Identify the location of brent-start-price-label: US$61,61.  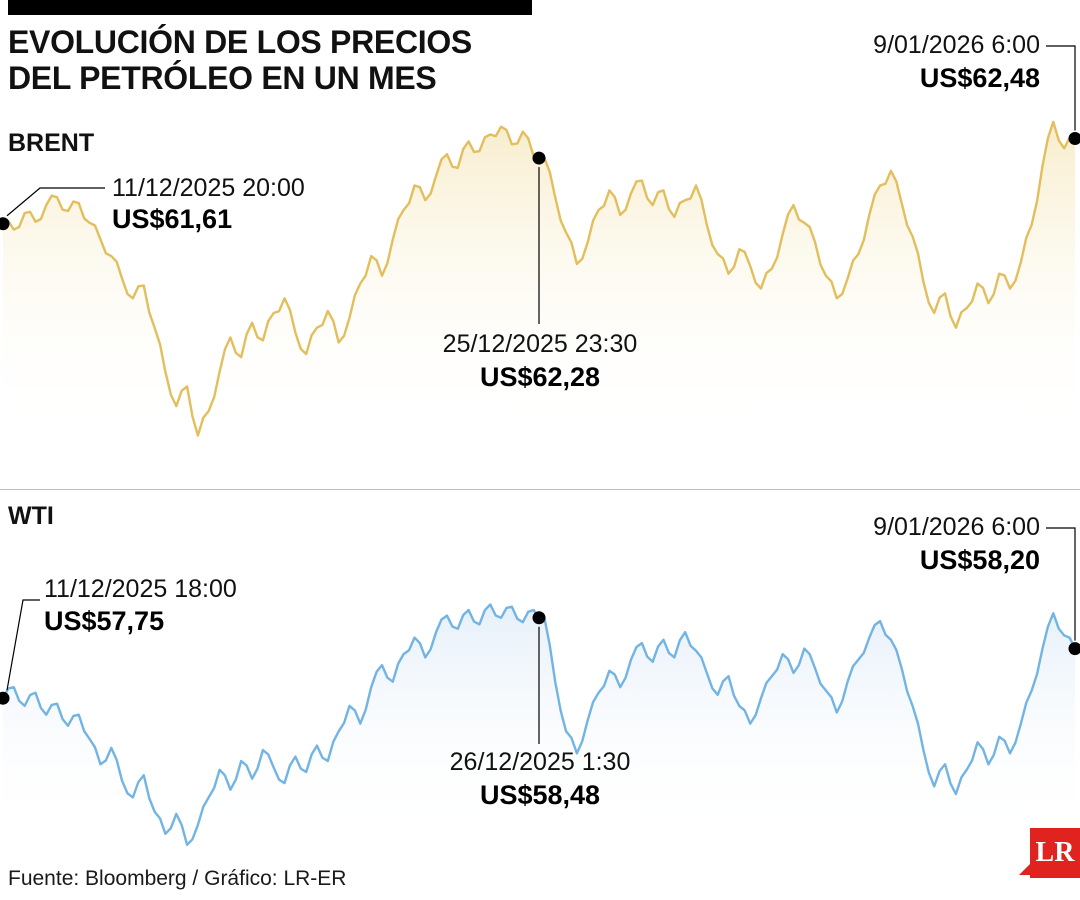
(172, 219).